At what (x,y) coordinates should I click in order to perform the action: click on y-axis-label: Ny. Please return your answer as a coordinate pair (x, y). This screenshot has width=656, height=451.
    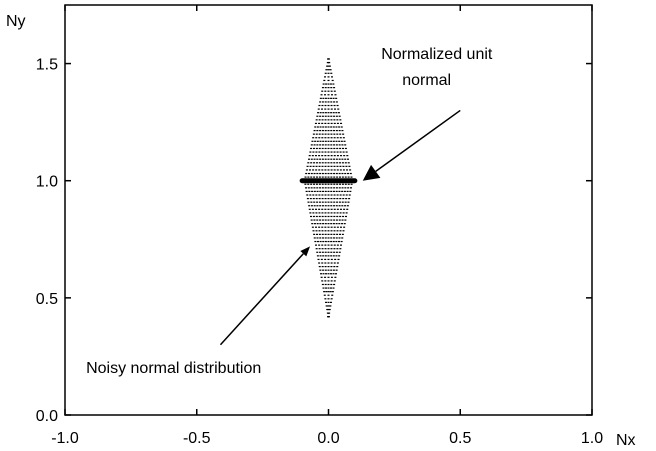
    Looking at the image, I should click on (16, 21).